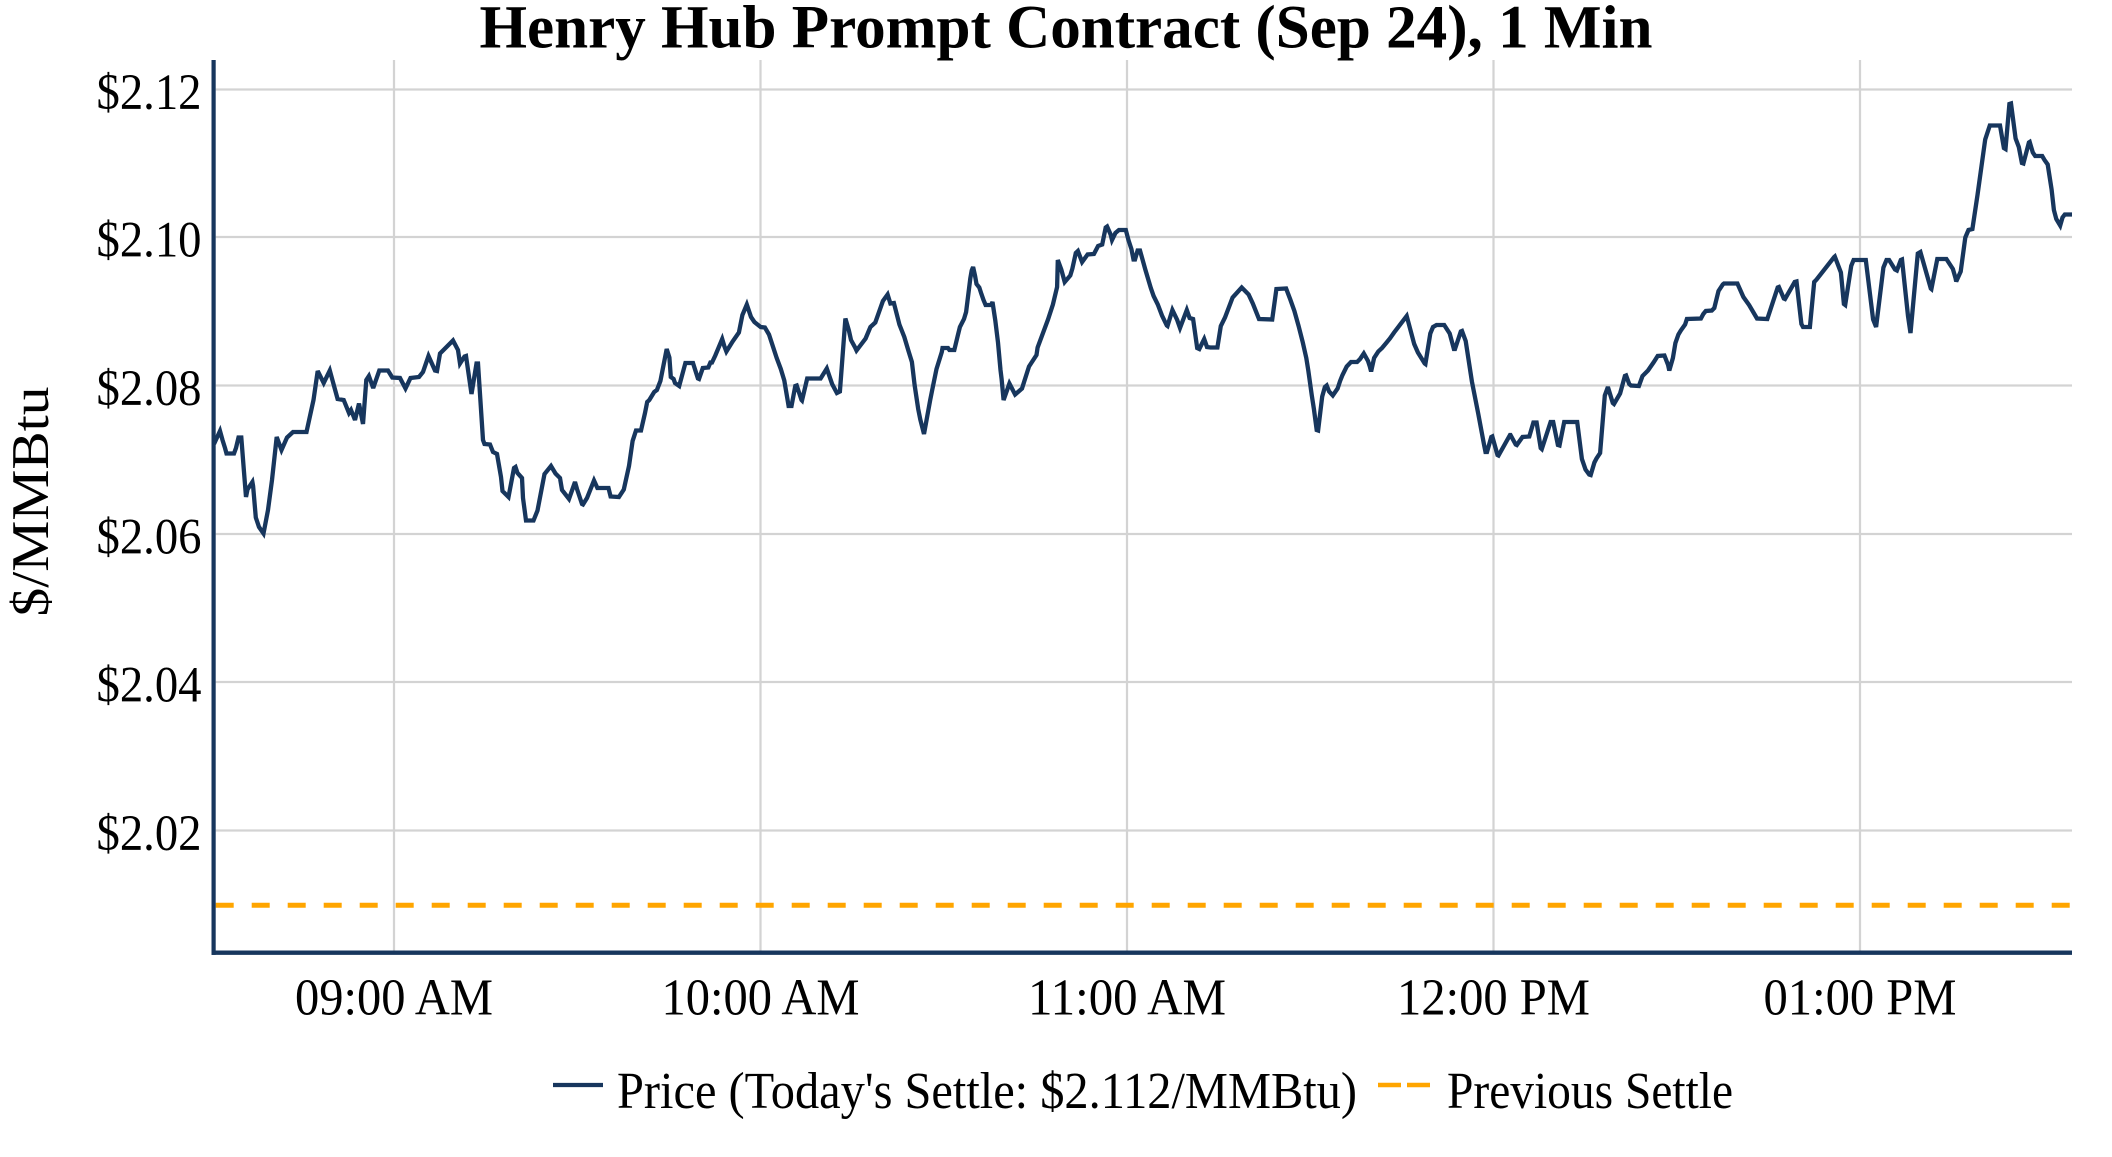  What do you see at coordinates (394, 998) in the screenshot?
I see `svg-text: 09:00 AM` at bounding box center [394, 998].